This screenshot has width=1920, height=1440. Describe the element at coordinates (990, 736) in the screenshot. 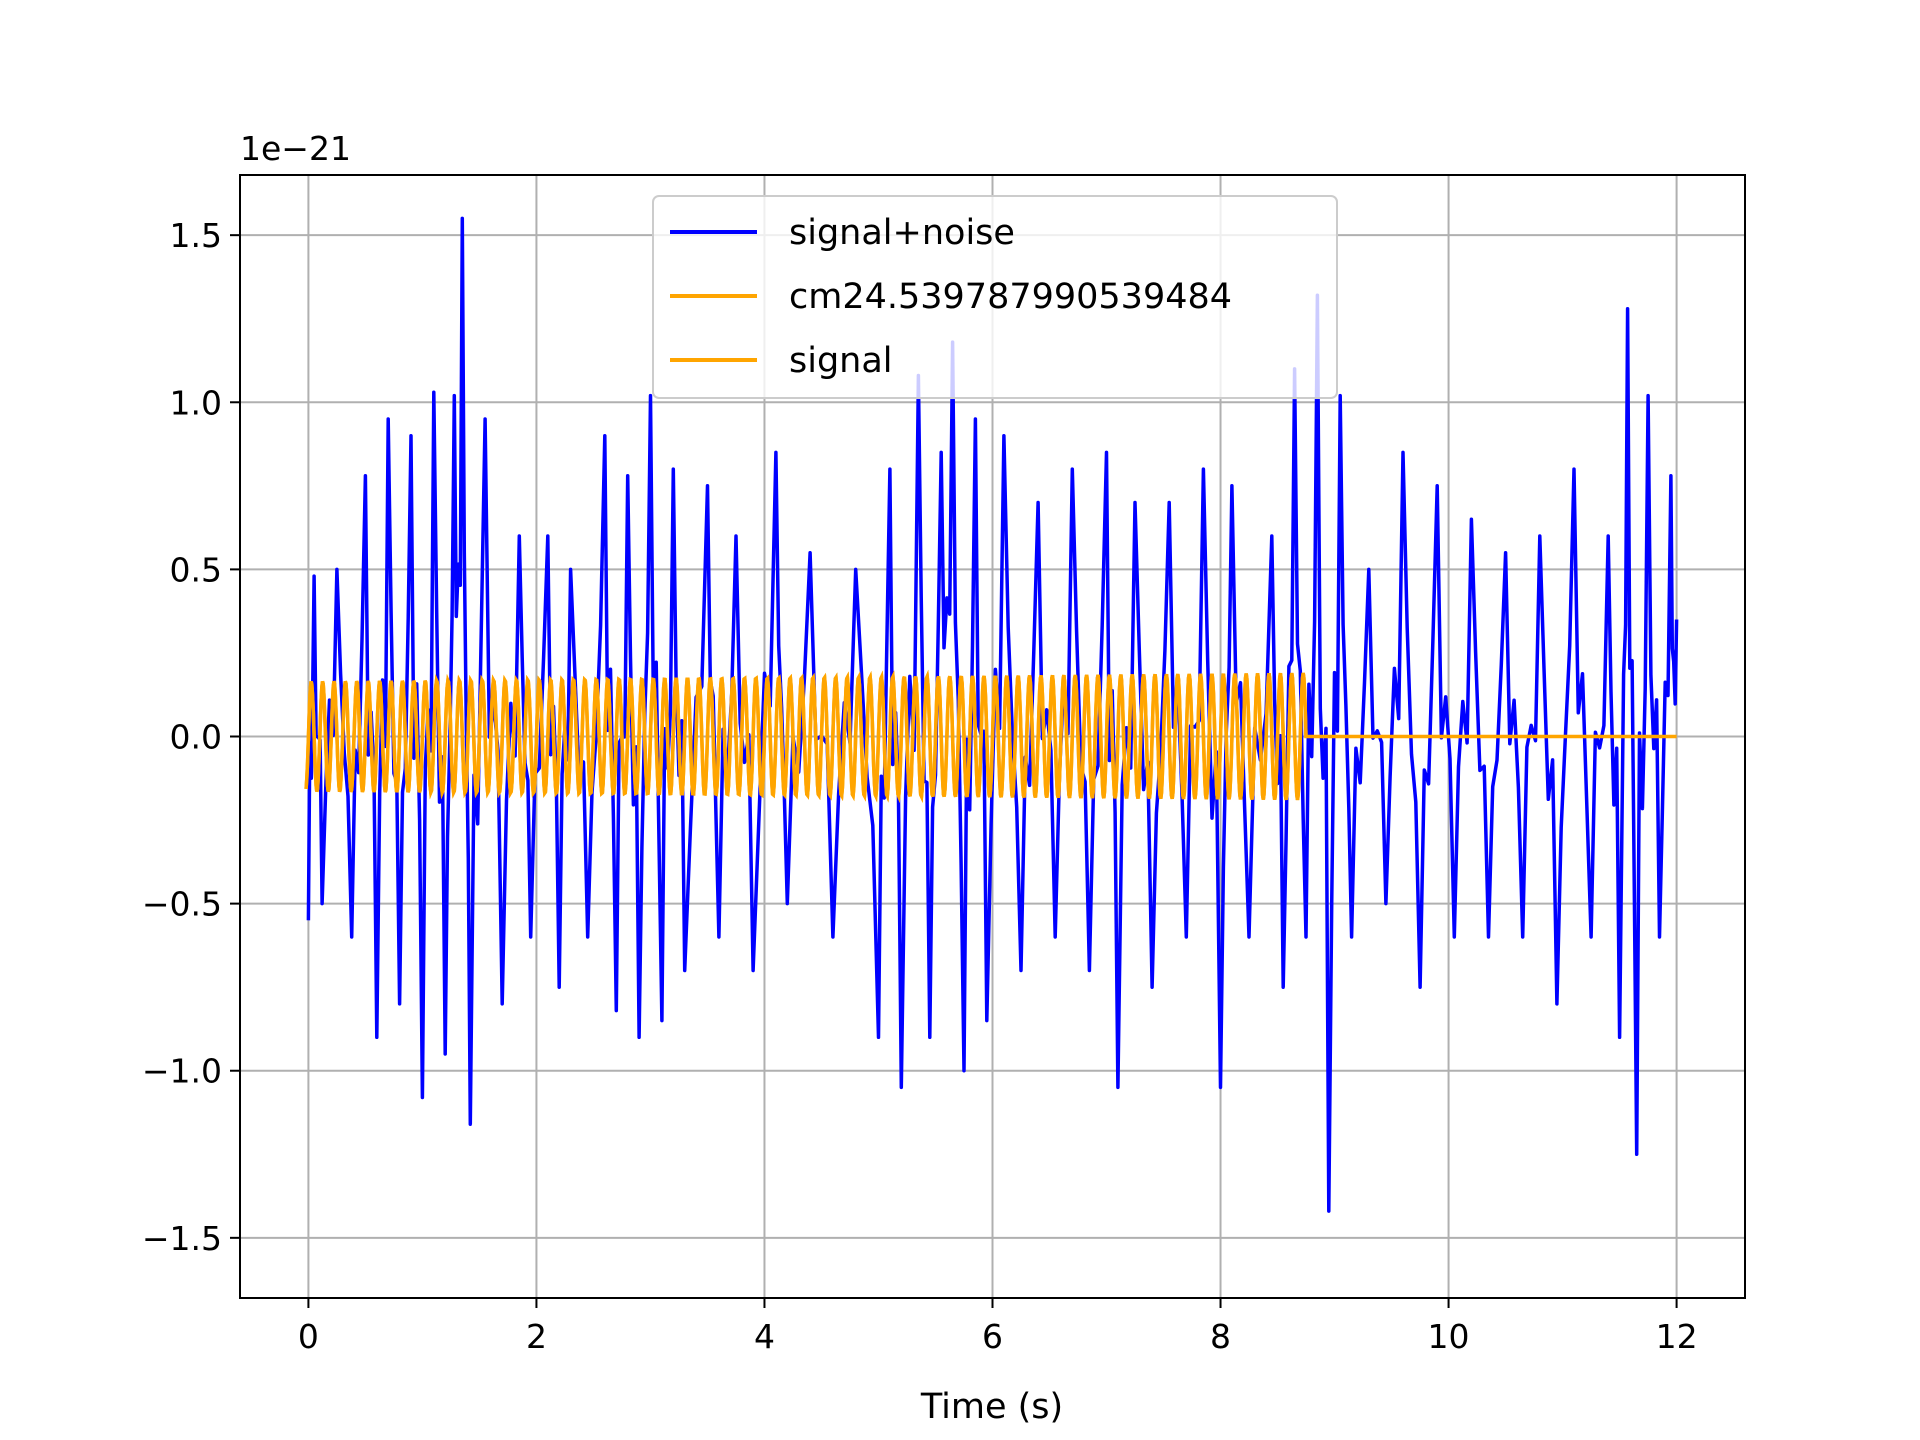

I see `series-signal-line` at that location.